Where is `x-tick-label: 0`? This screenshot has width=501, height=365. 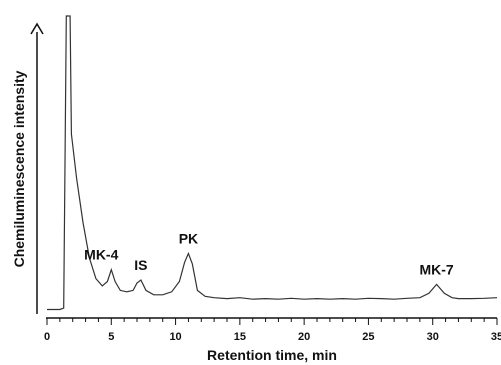
x-tick-label: 0 is located at coordinates (47, 337).